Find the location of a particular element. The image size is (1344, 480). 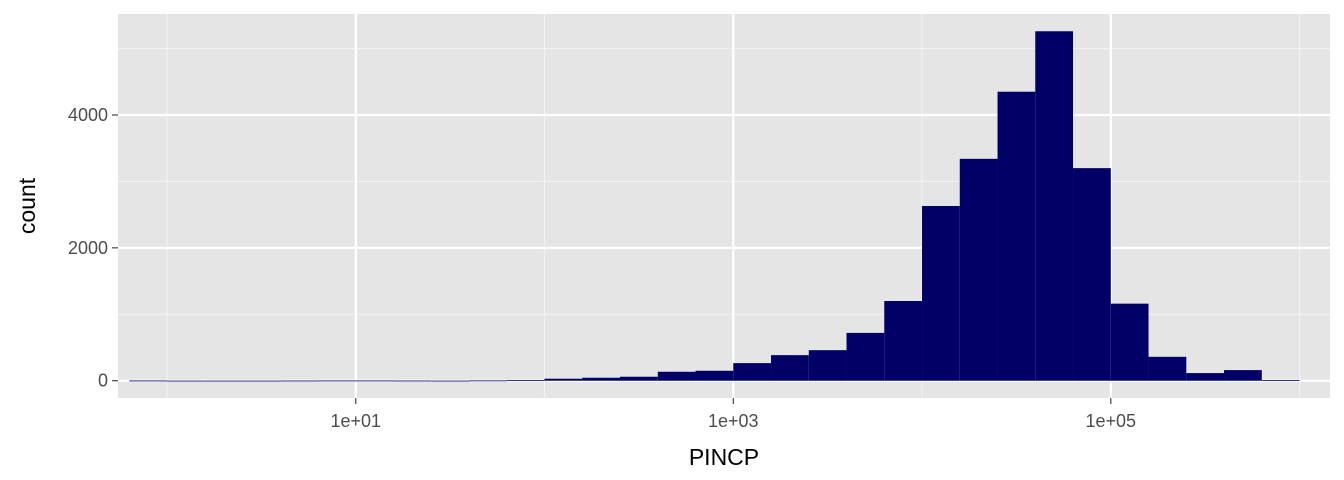

x-axis-ticks: 1e+01 1e+03 1e+05 is located at coordinates (733, 414).